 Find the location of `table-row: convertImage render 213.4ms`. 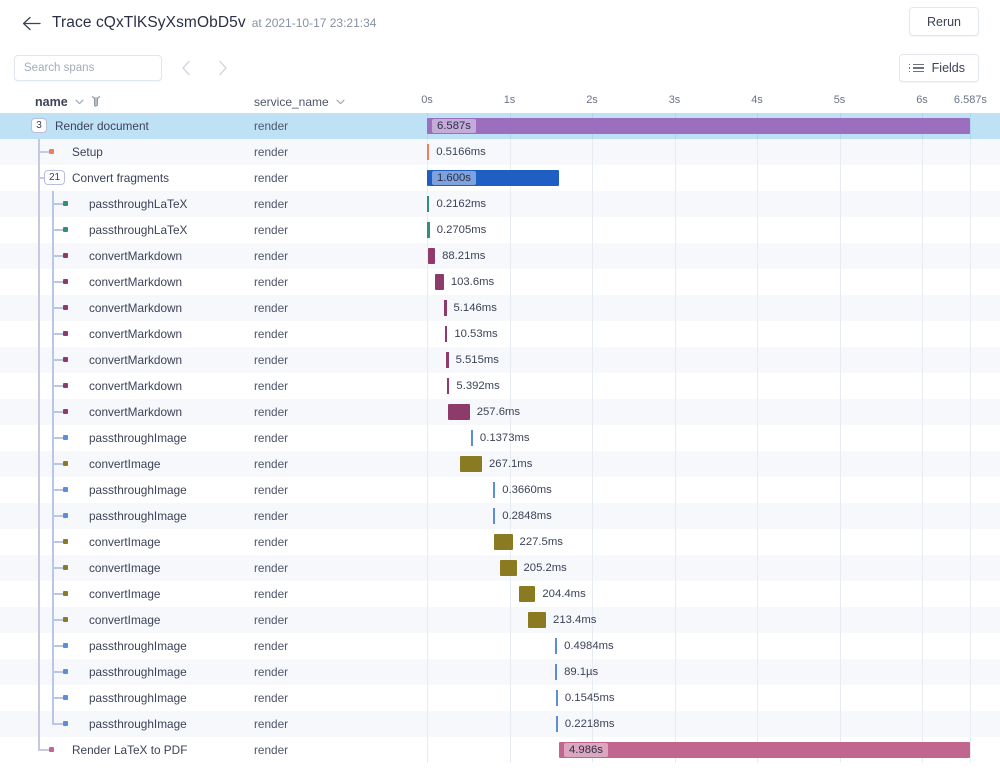

table-row: convertImage render 213.4ms is located at coordinates (500, 620).